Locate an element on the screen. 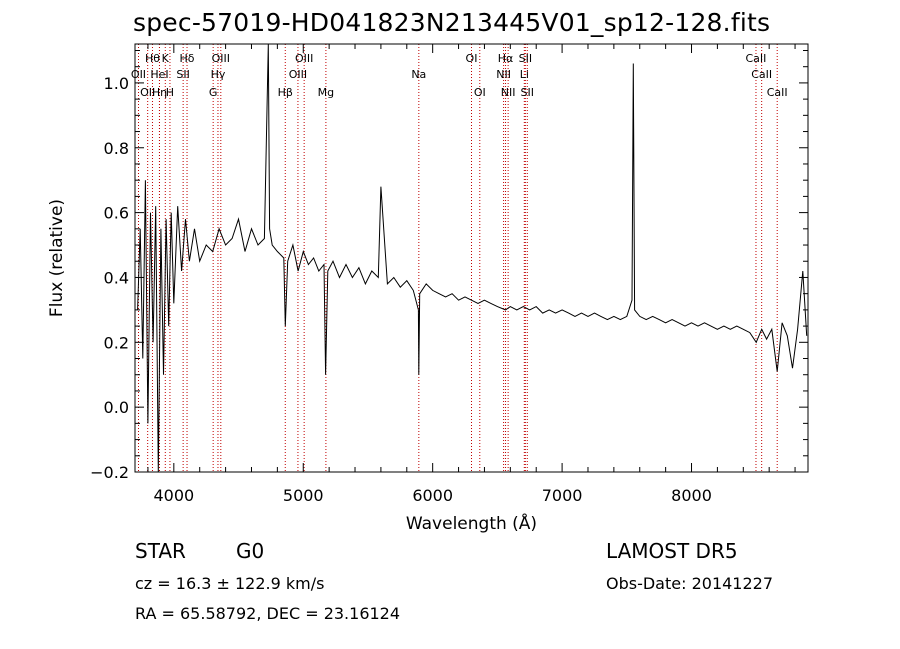  y-tick-label: 0.4 is located at coordinates (116, 277).